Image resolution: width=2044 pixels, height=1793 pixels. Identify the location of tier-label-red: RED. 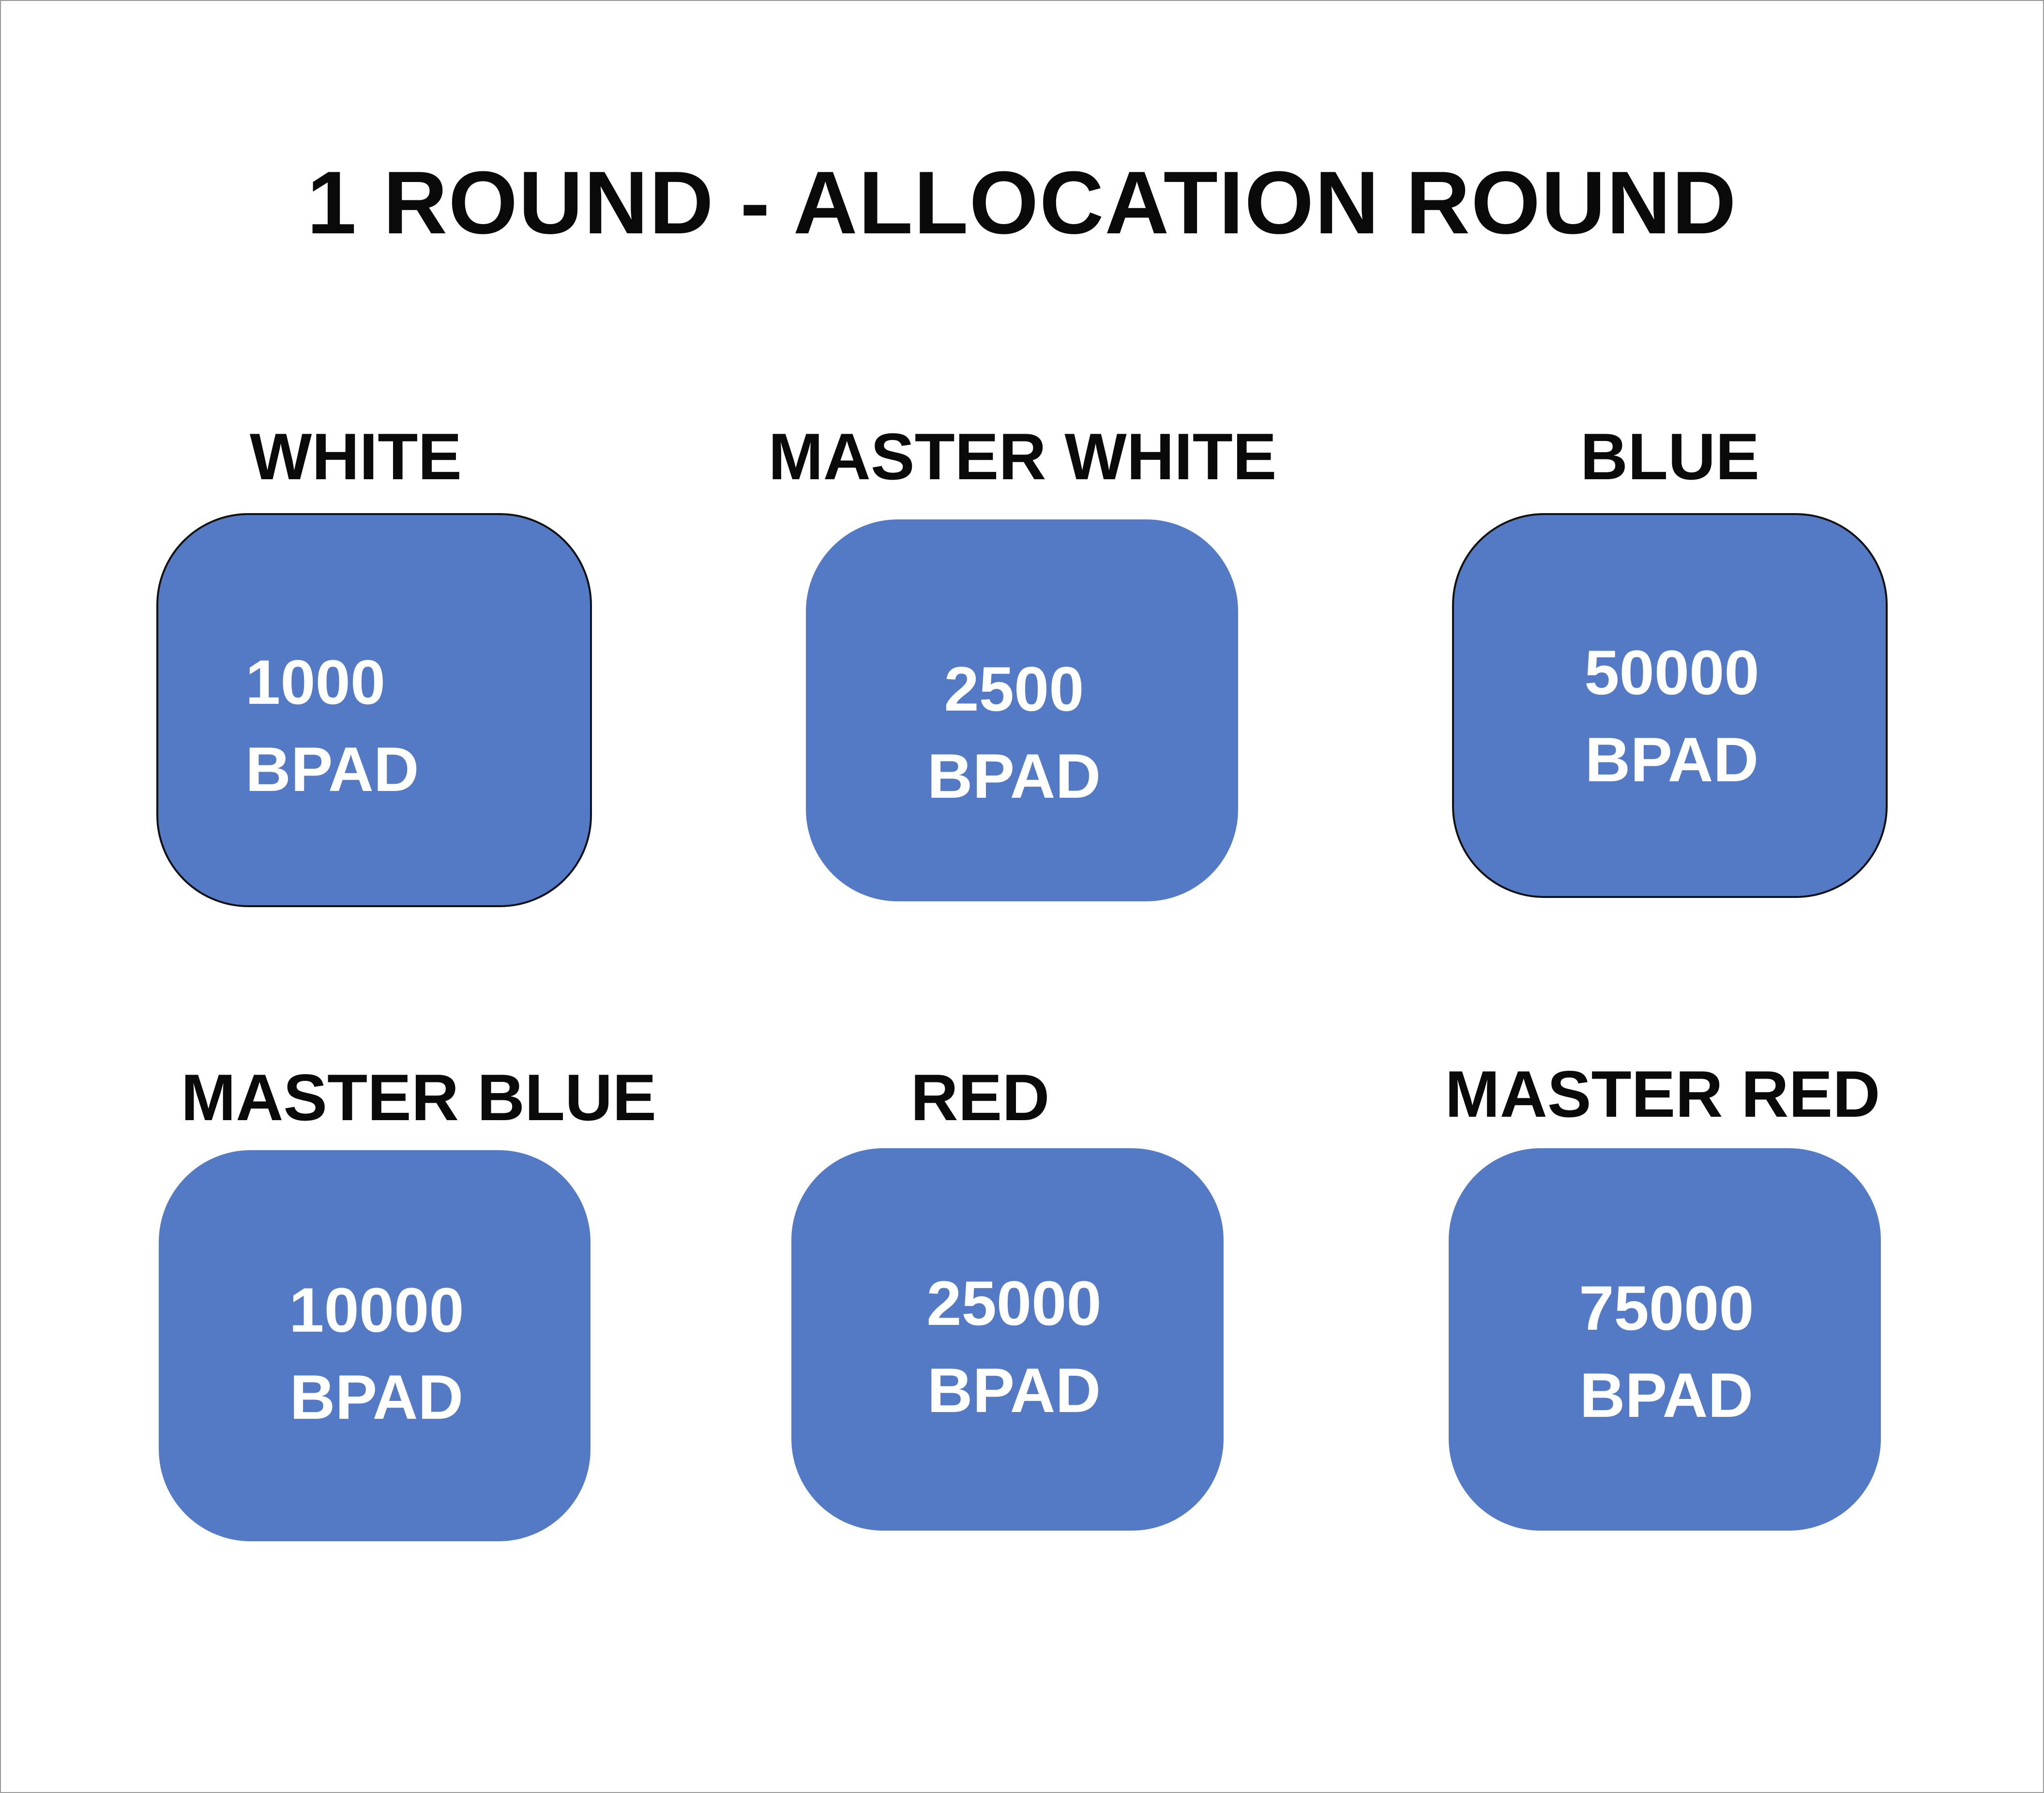
(980, 1097).